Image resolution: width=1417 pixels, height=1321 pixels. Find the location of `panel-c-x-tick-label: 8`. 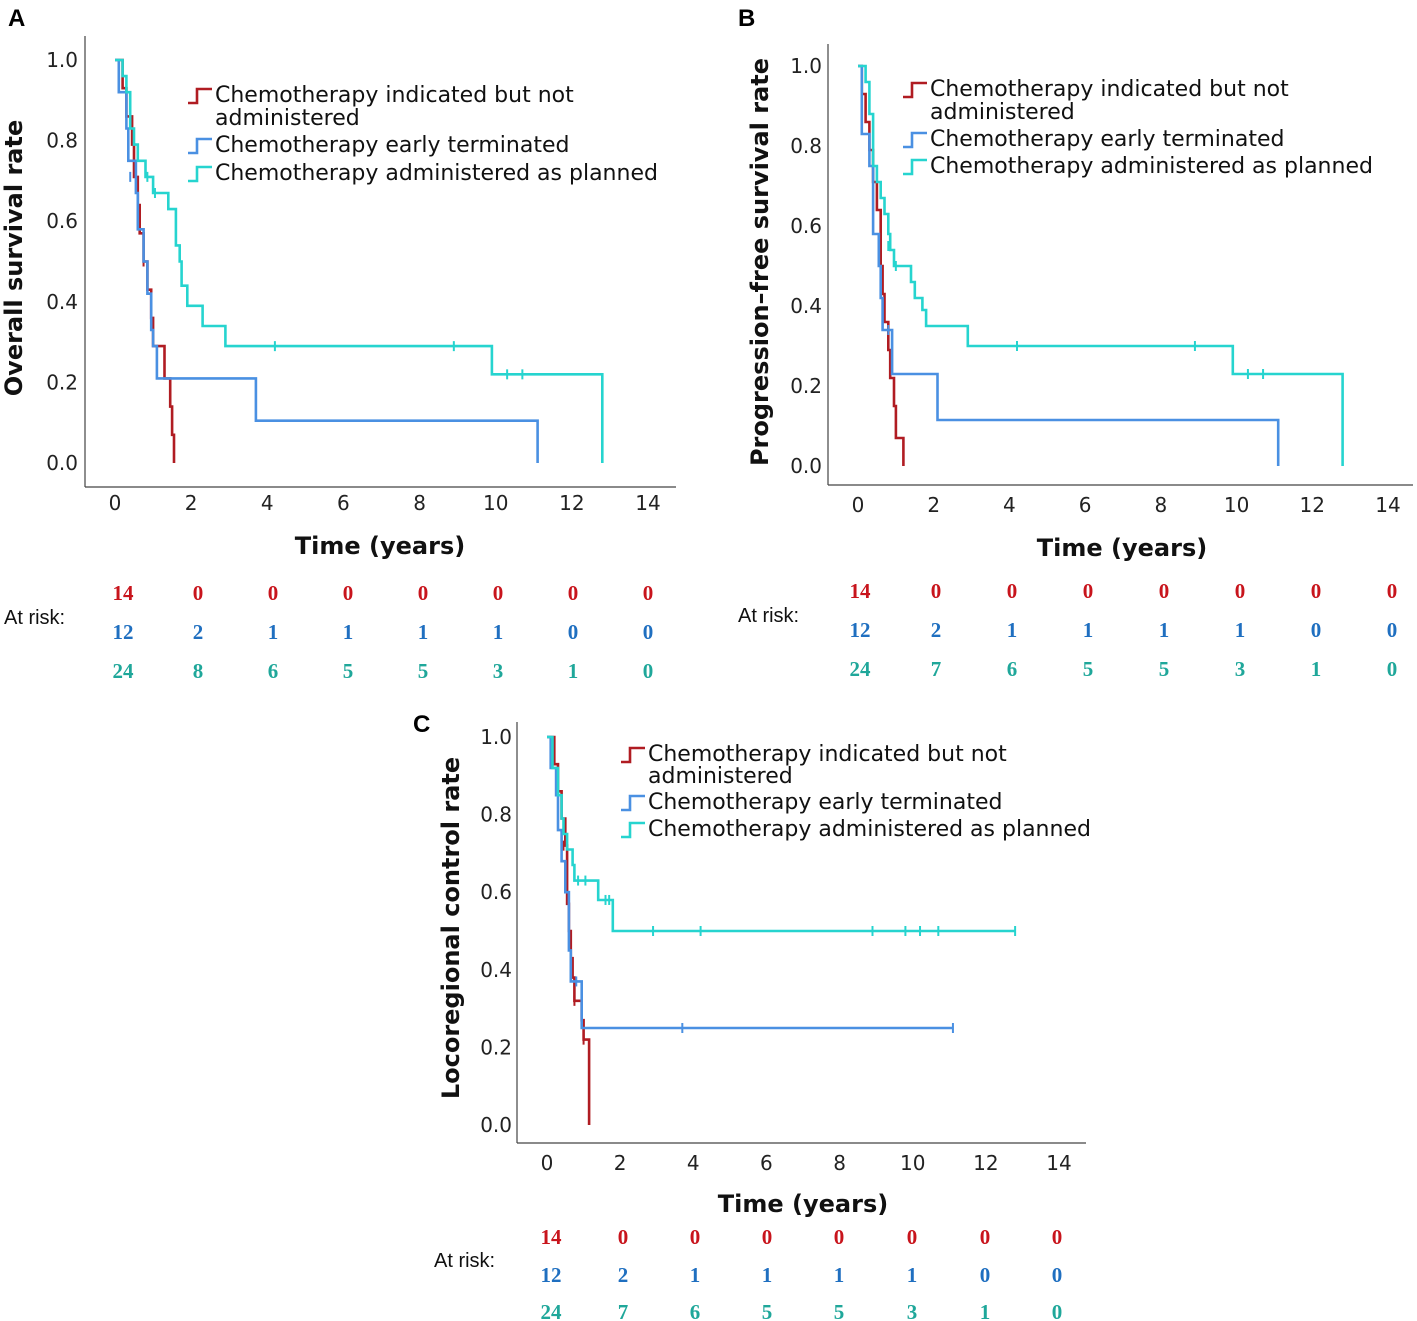

panel-c-x-tick-label: 8 is located at coordinates (839, 1163).